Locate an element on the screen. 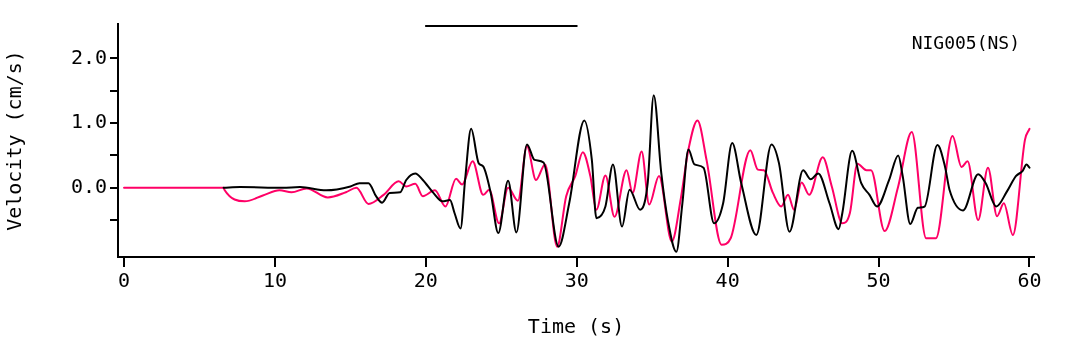  y-axis-title: Velocity (cm/s) is located at coordinates (14, 140).